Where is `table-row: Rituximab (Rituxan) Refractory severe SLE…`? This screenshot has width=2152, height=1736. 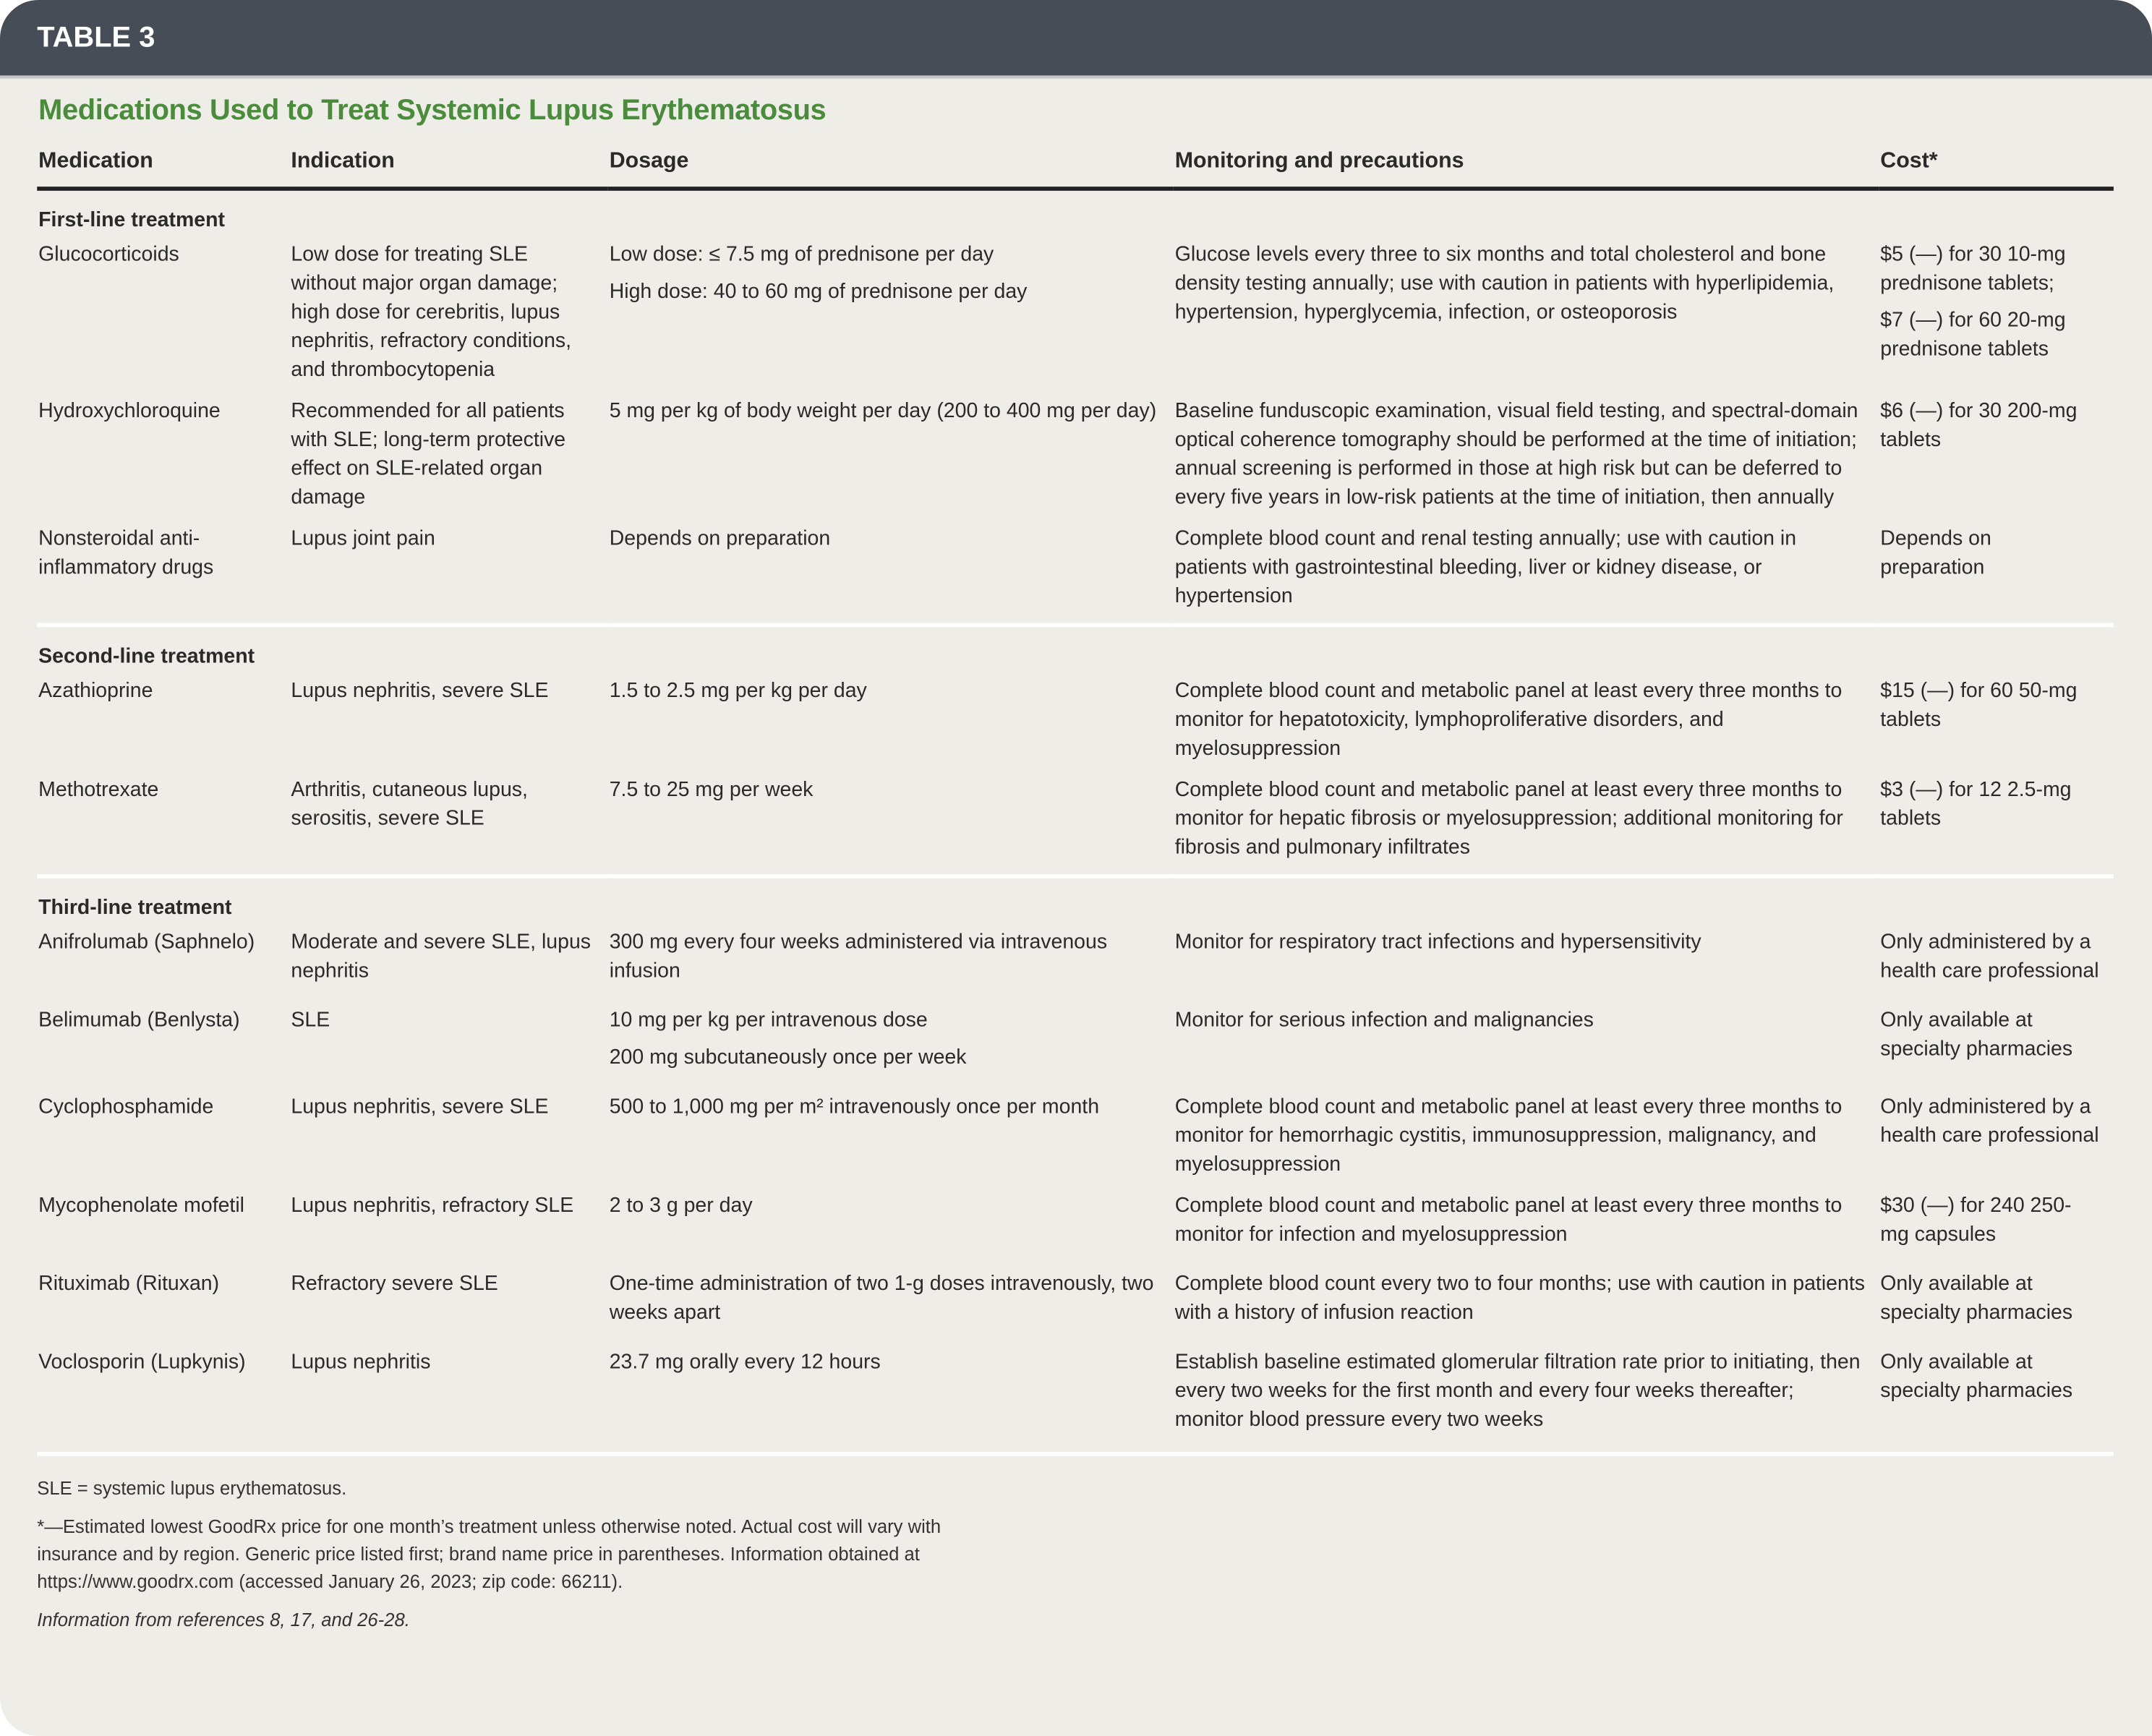
table-row: Rituximab (Rituxan) Refractory severe SLE… is located at coordinates (1075, 1309).